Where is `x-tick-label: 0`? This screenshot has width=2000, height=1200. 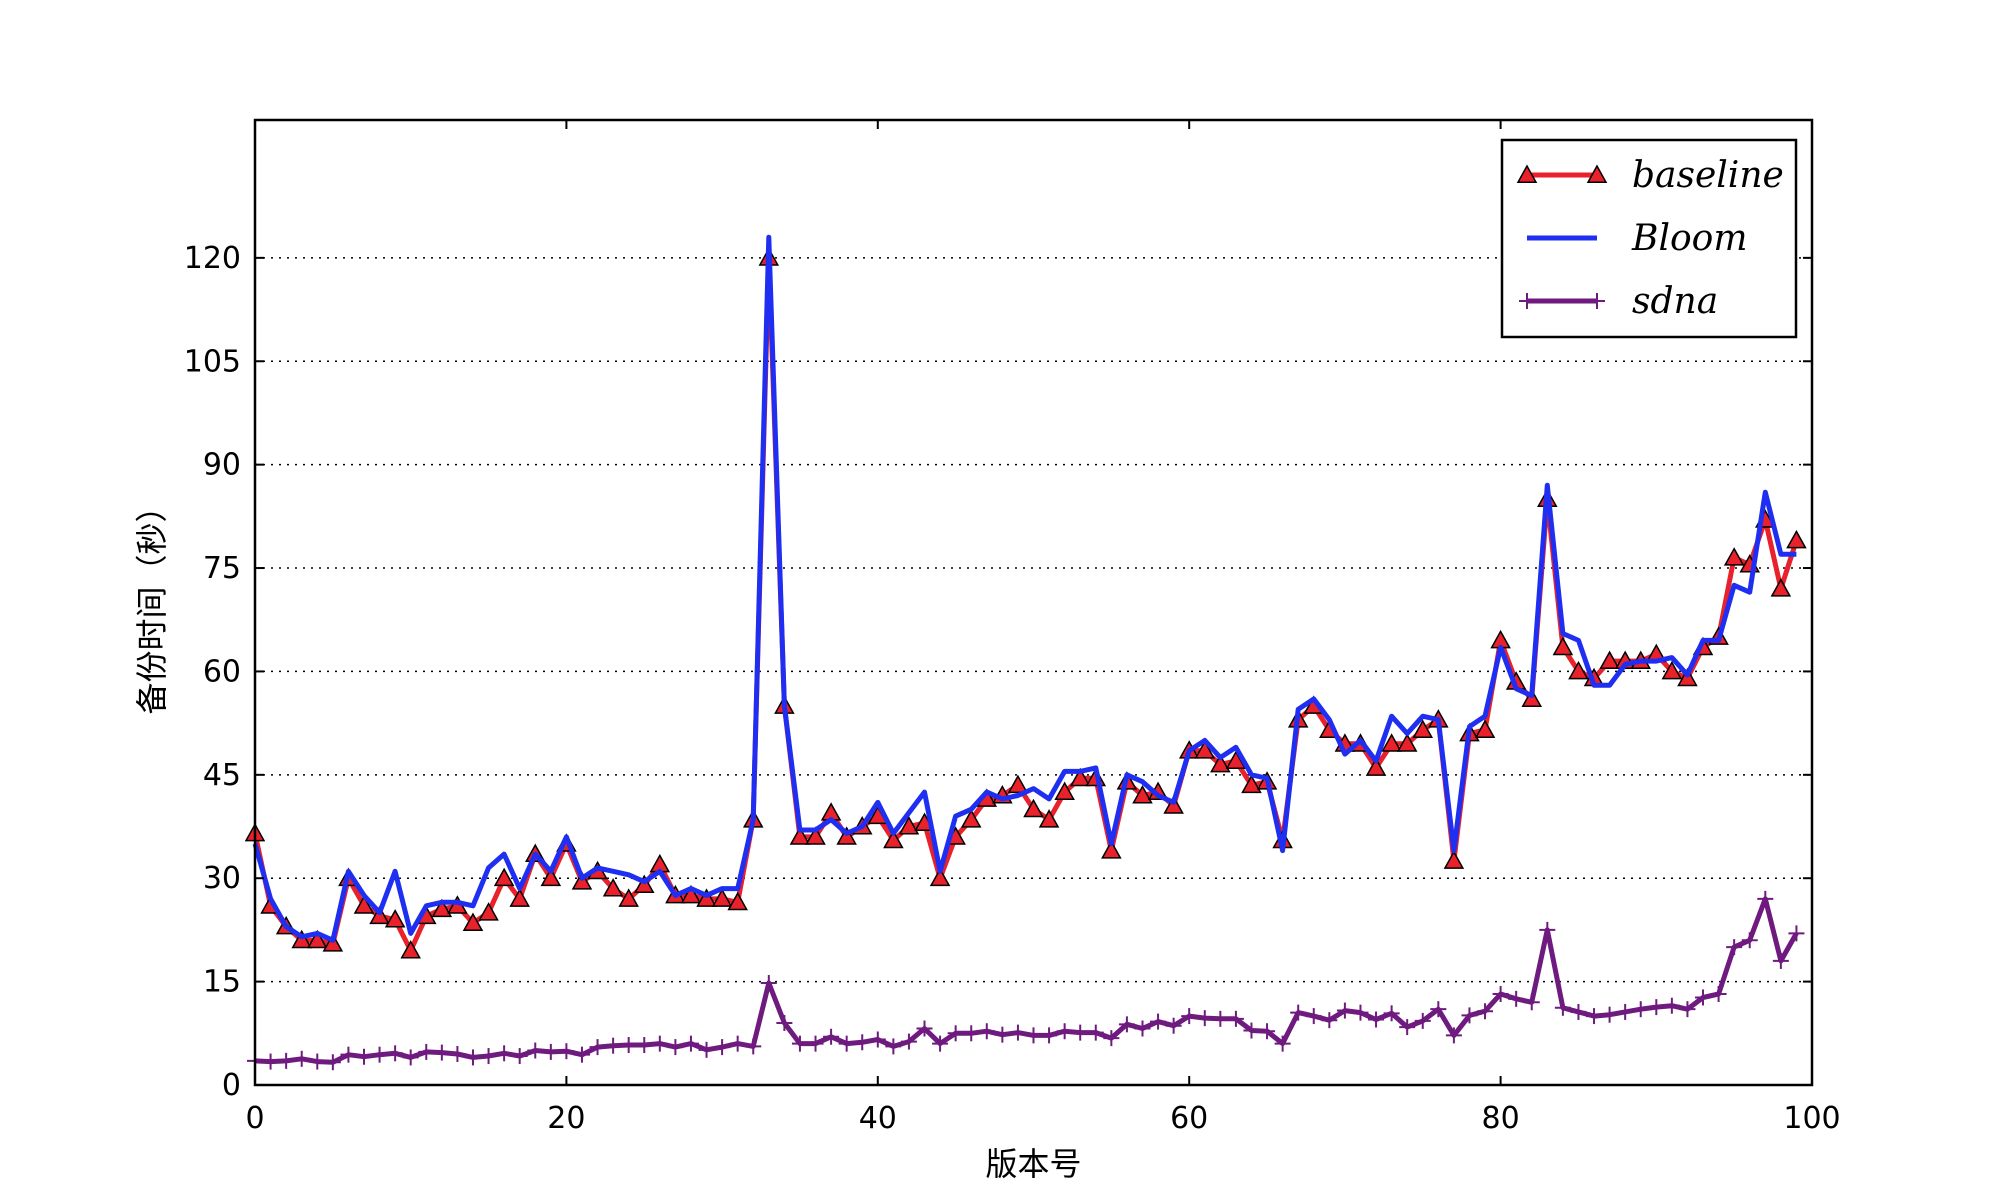 x-tick-label: 0 is located at coordinates (254, 1118).